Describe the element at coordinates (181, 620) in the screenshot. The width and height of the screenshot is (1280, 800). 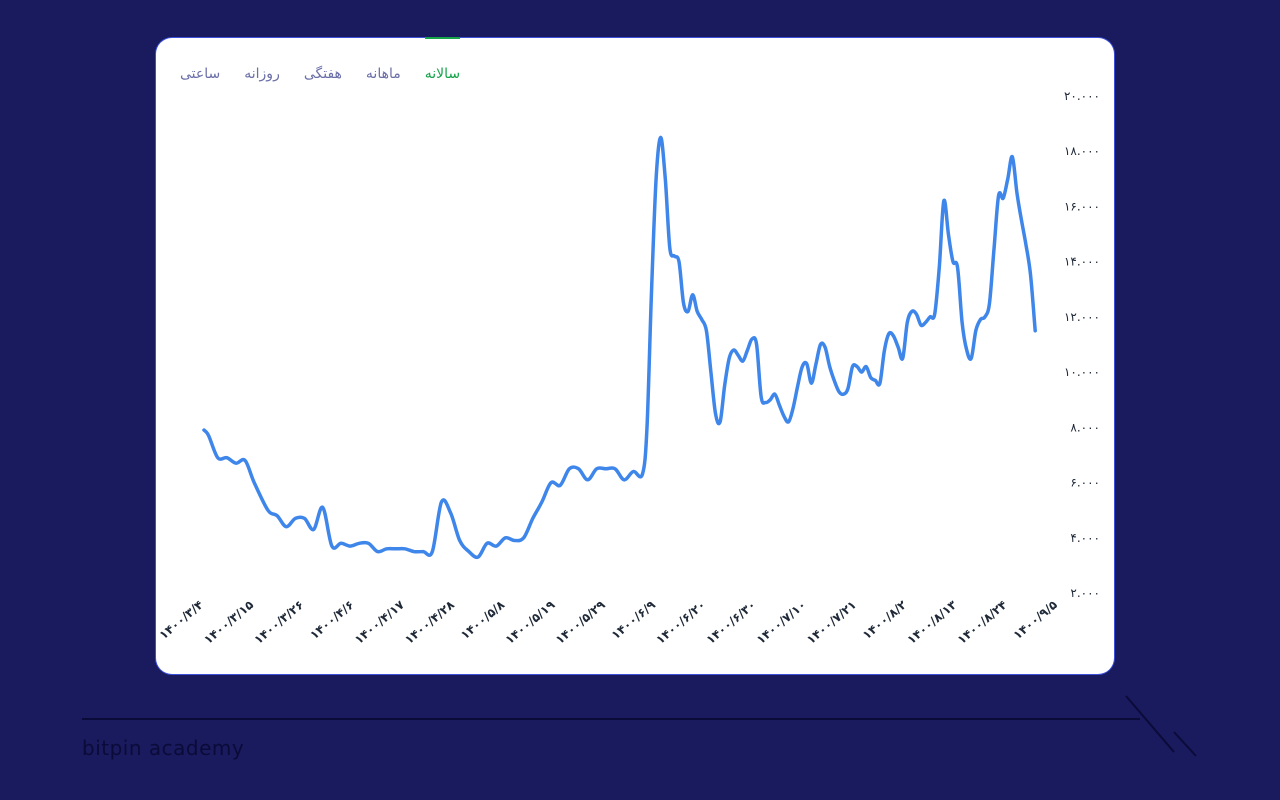
I see `x-tick-label: ۱۴۰۰/۳/۴` at that location.